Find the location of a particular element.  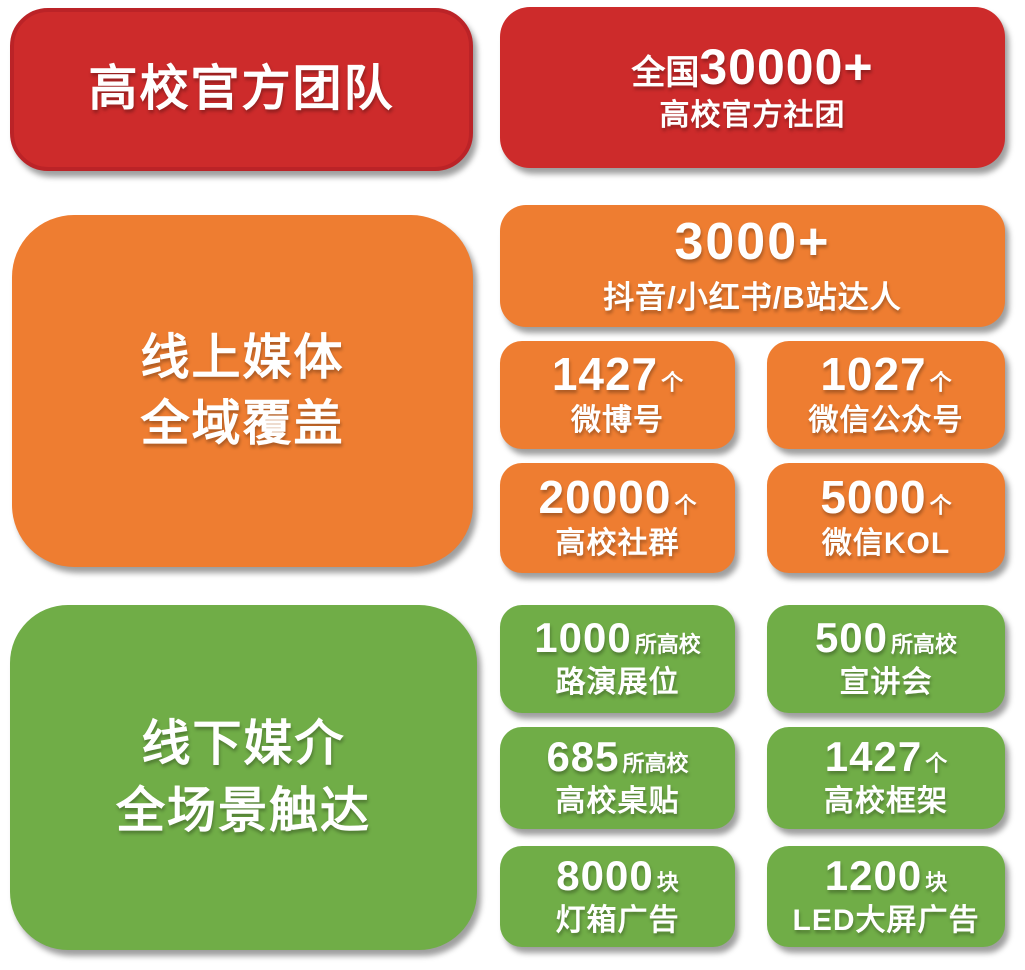

stat-national-clubs-number-line: 全国 30000+ is located at coordinates (752, 66).